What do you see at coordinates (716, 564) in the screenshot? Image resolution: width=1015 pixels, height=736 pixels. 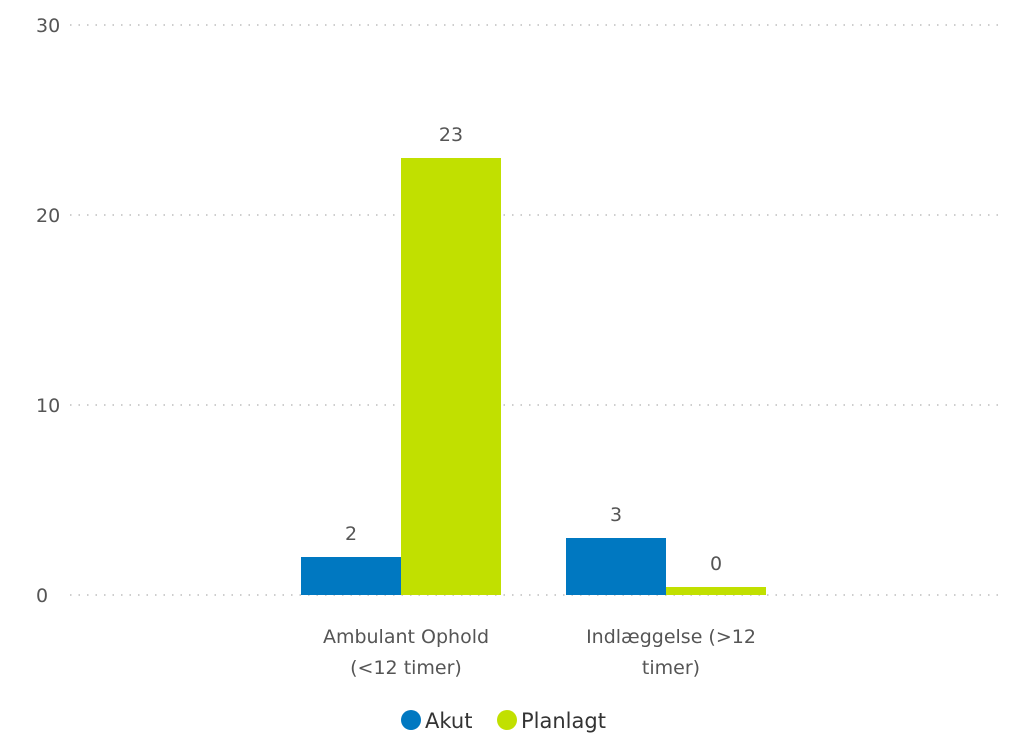 I see `data-label: 0` at bounding box center [716, 564].